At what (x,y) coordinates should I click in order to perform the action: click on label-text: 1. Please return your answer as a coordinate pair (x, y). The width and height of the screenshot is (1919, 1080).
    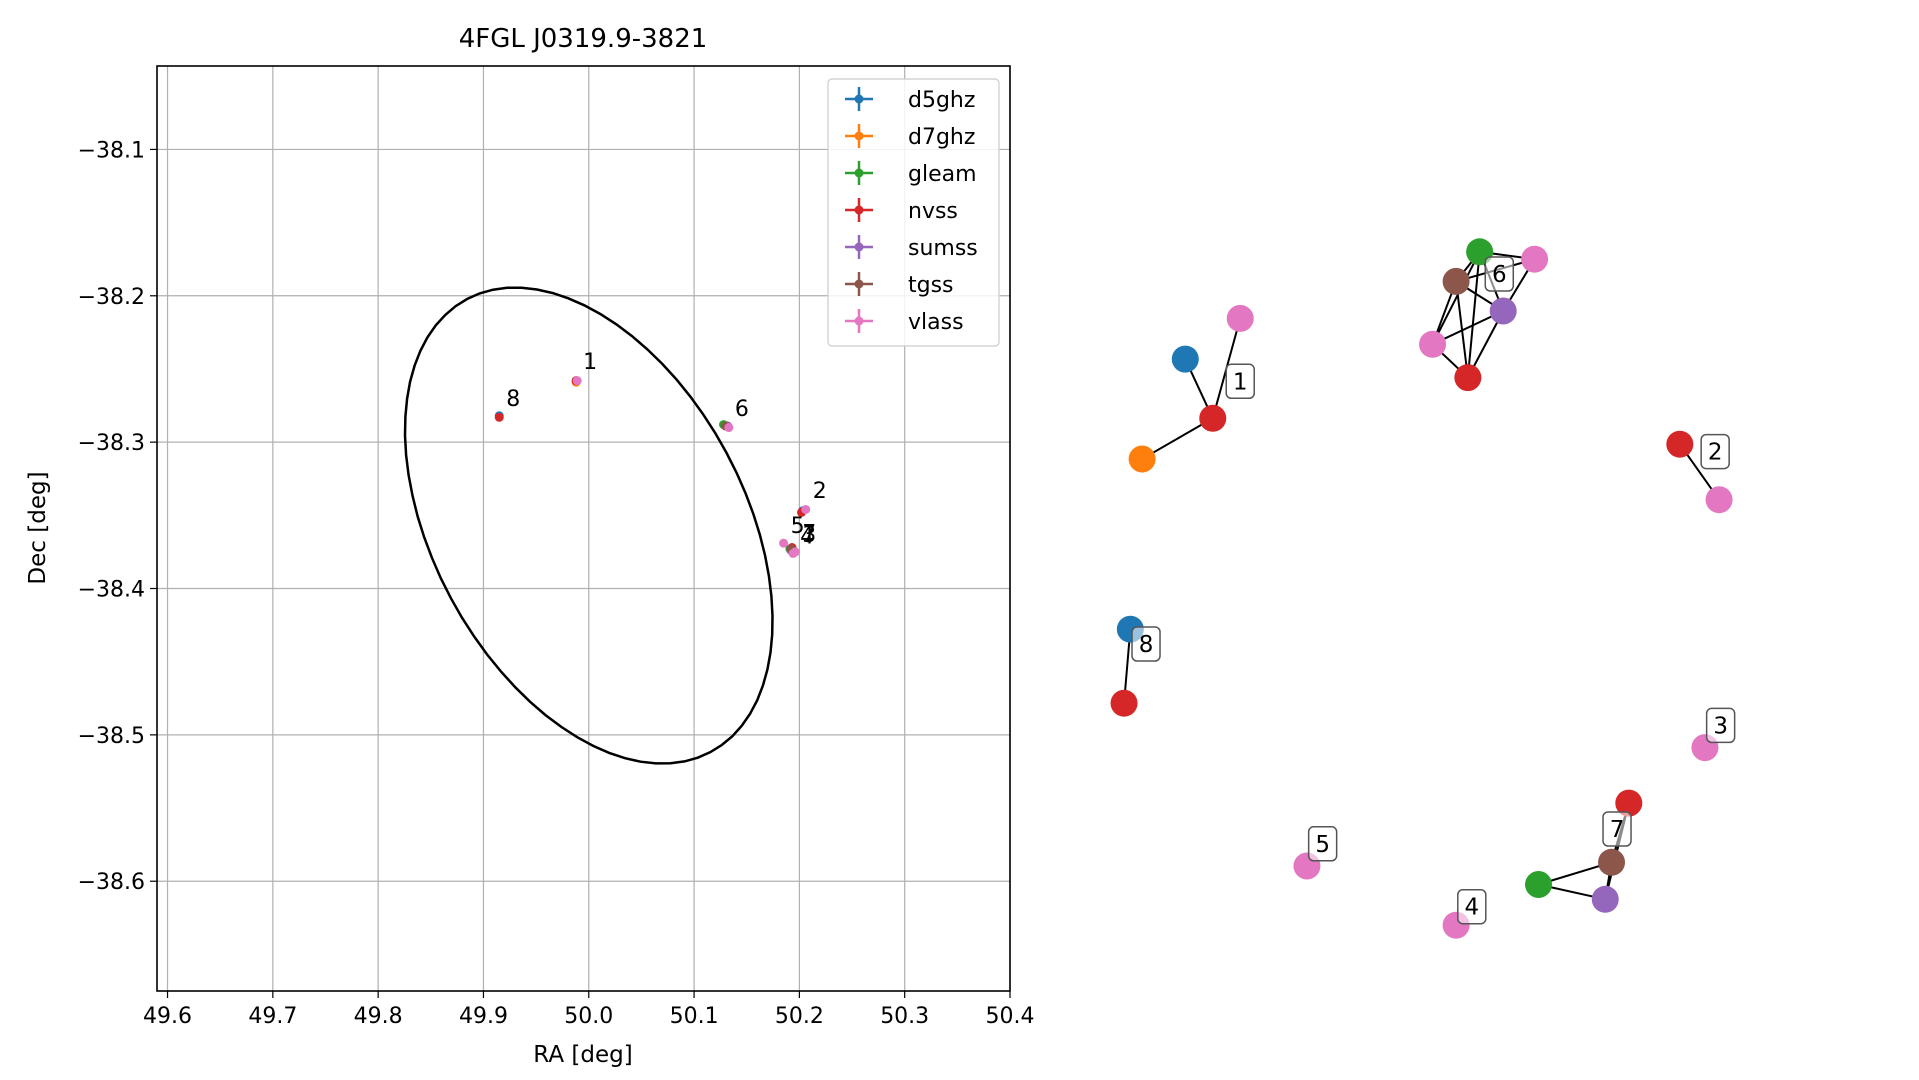
    Looking at the image, I should click on (1240, 382).